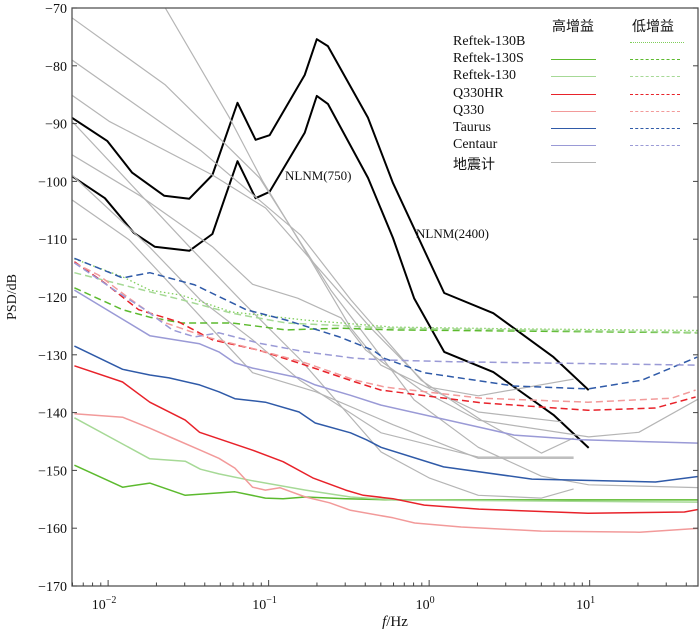 The height and width of the screenshot is (633, 700). What do you see at coordinates (264, 604) in the screenshot?
I see `x-tick-label: 10⁻¹` at bounding box center [264, 604].